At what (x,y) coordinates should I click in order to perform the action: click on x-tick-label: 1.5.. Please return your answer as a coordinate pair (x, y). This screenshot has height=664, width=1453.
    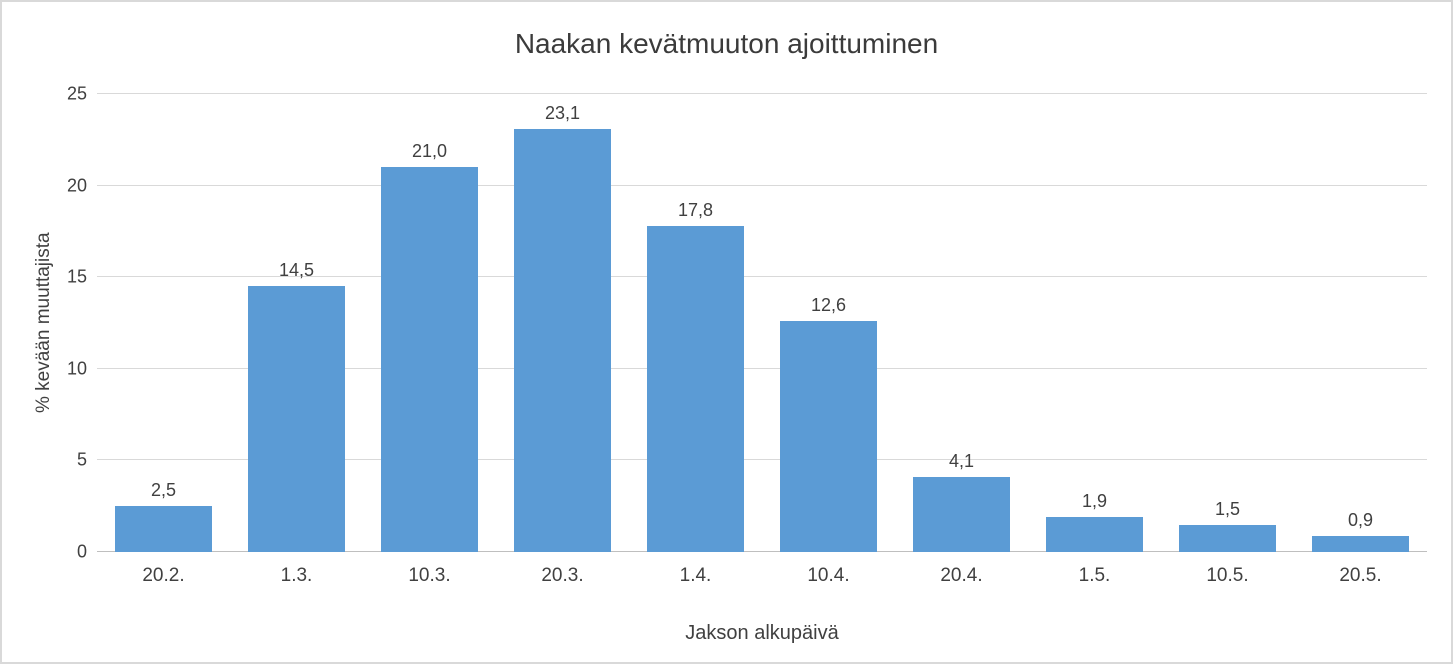
    Looking at the image, I should click on (1094, 575).